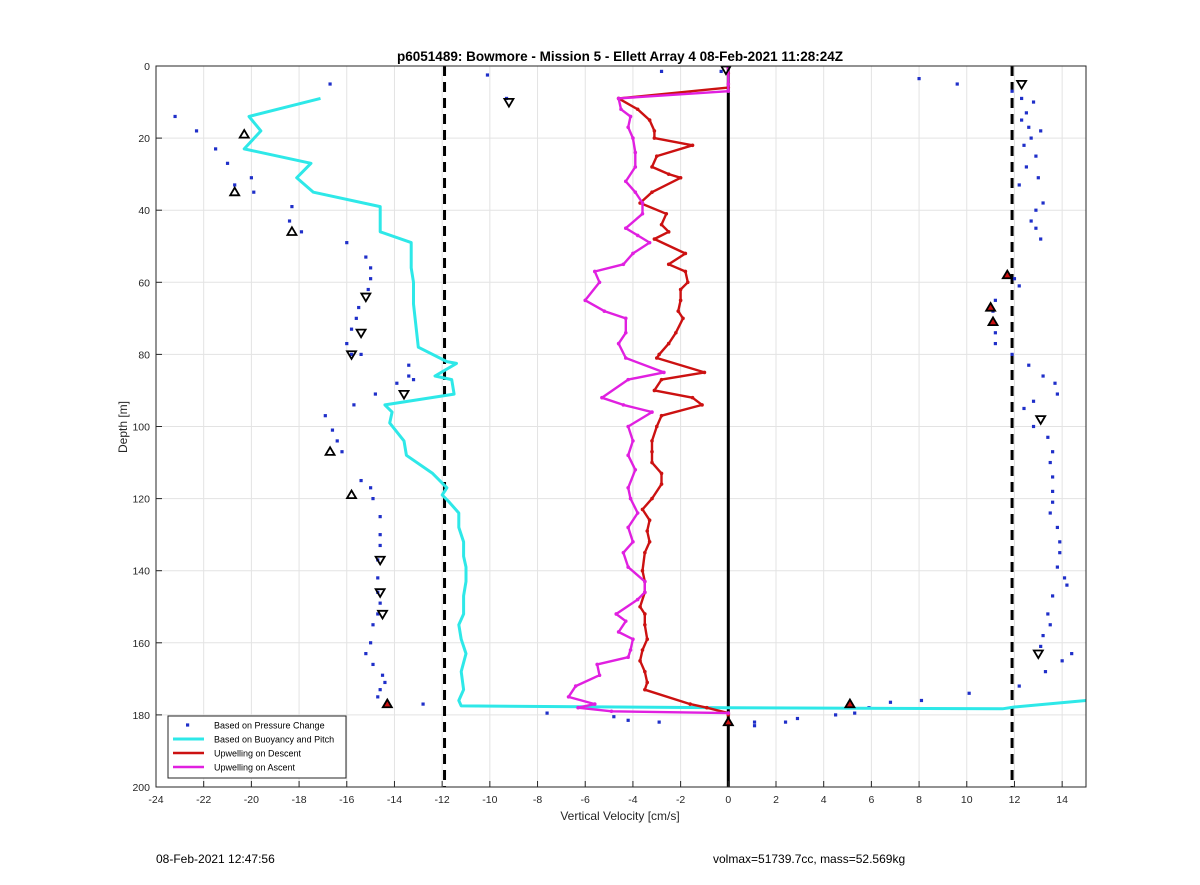 This screenshot has height=885, width=1200. What do you see at coordinates (673, 391) in the screenshot?
I see `series-line` at bounding box center [673, 391].